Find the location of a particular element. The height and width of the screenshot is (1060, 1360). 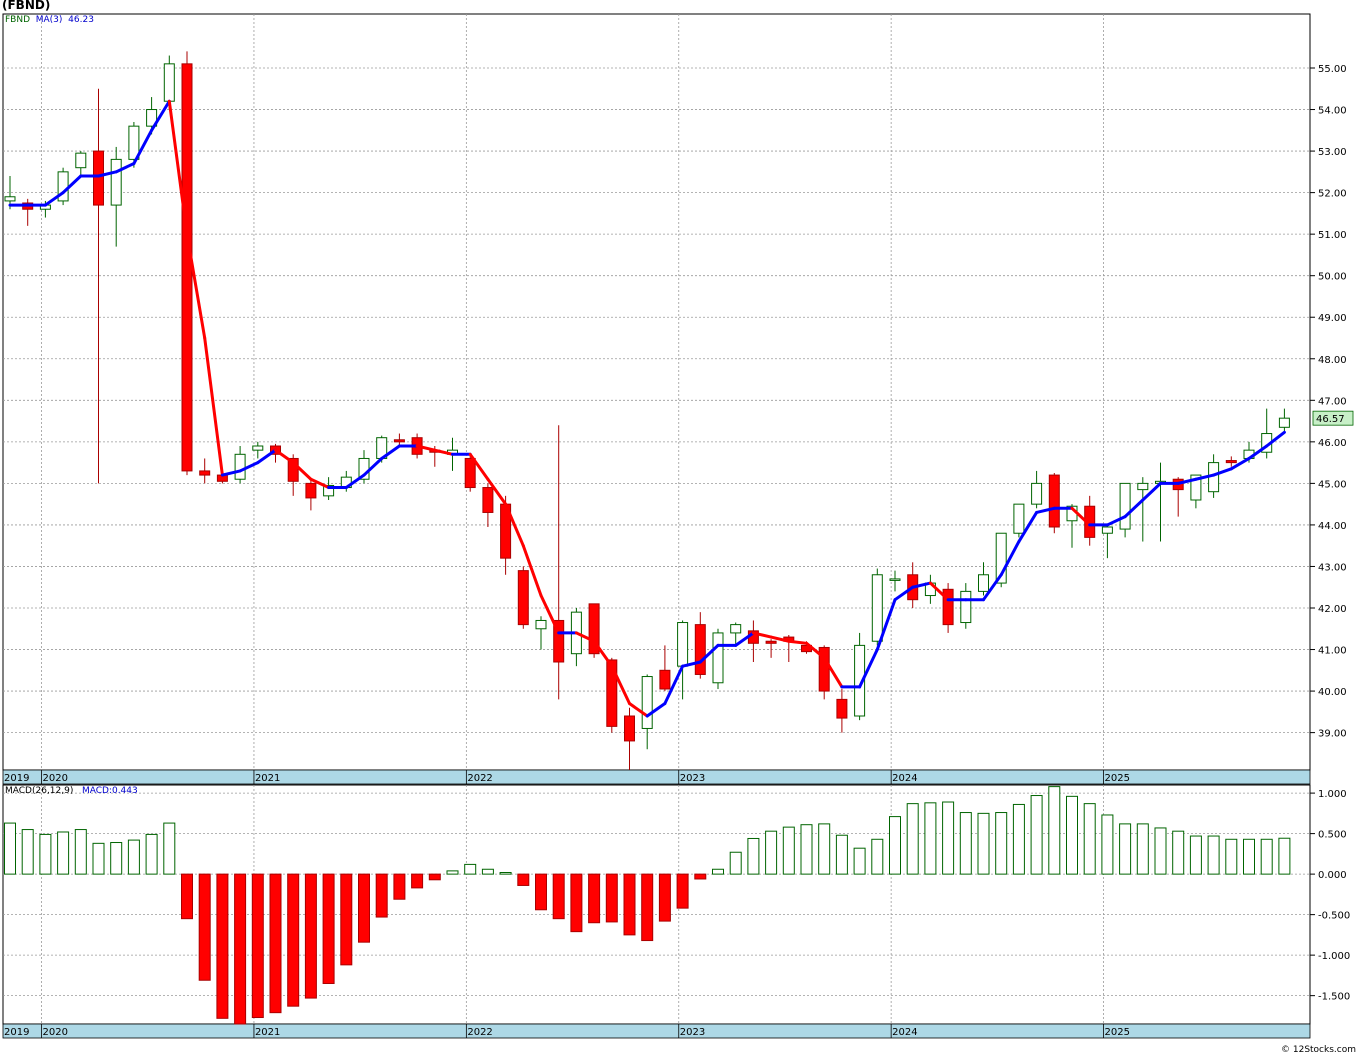

year-label: 2022 is located at coordinates (479, 778).